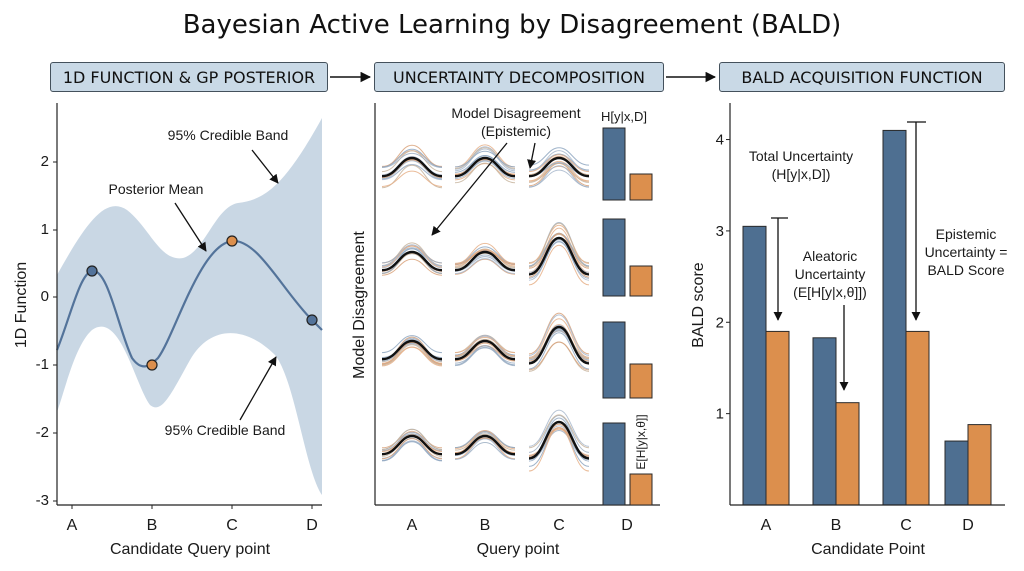 This screenshot has height=571, width=1024. I want to click on annotation-epistemic: Uncertainty =, so click(966, 252).